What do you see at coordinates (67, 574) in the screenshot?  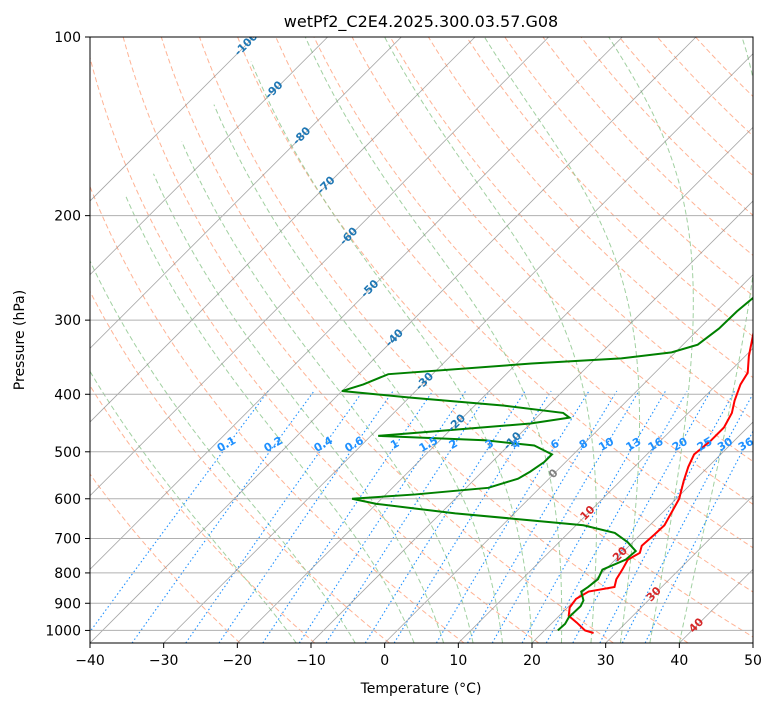 I see `y-tick-label: 800` at bounding box center [67, 574].